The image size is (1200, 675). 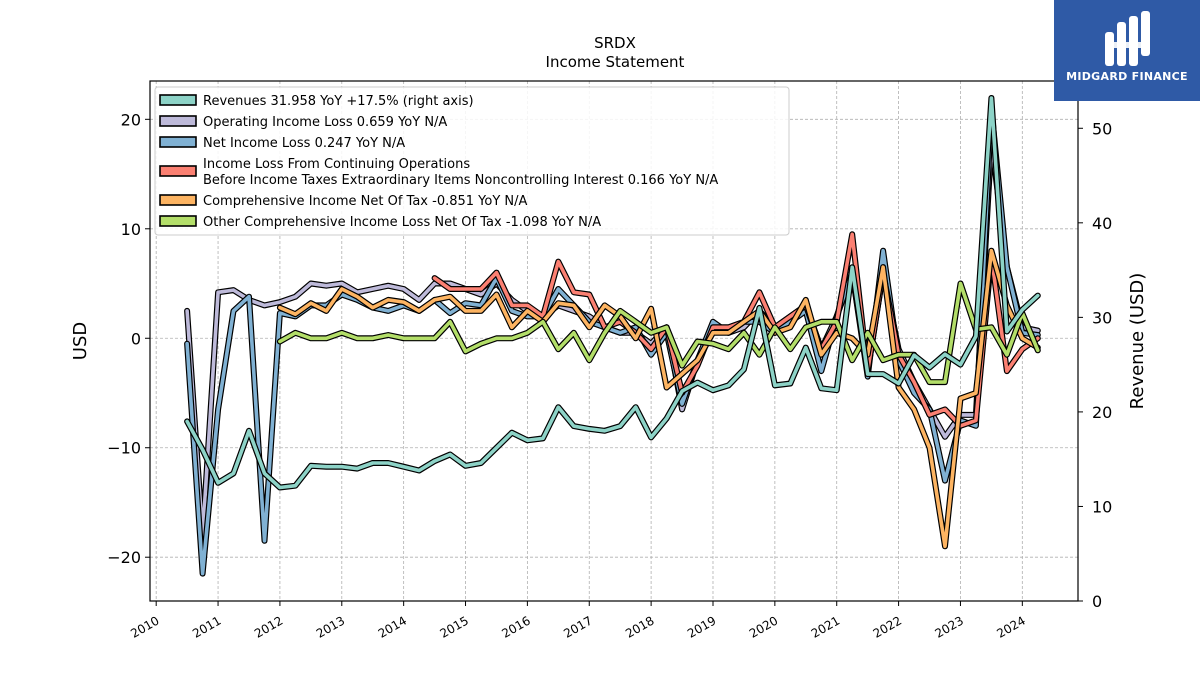 I want to click on legend-entry: Operating Income Loss 0.659 YoY N/A, so click(x=303, y=122).